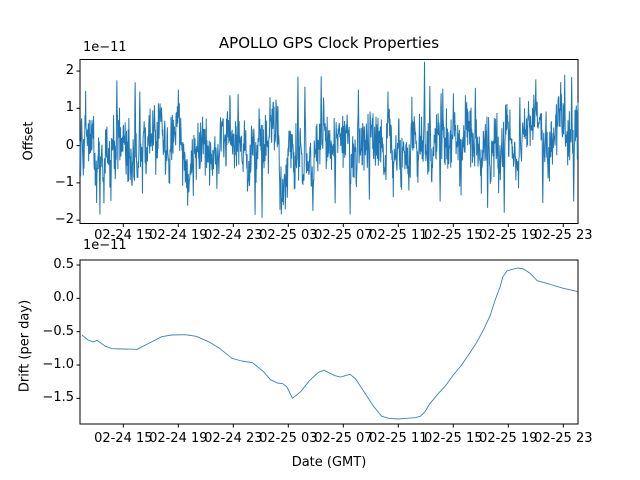 Image resolution: width=640 pixels, height=480 pixels. What do you see at coordinates (64, 220) in the screenshot?
I see `y-tick-label: −2` at bounding box center [64, 220].